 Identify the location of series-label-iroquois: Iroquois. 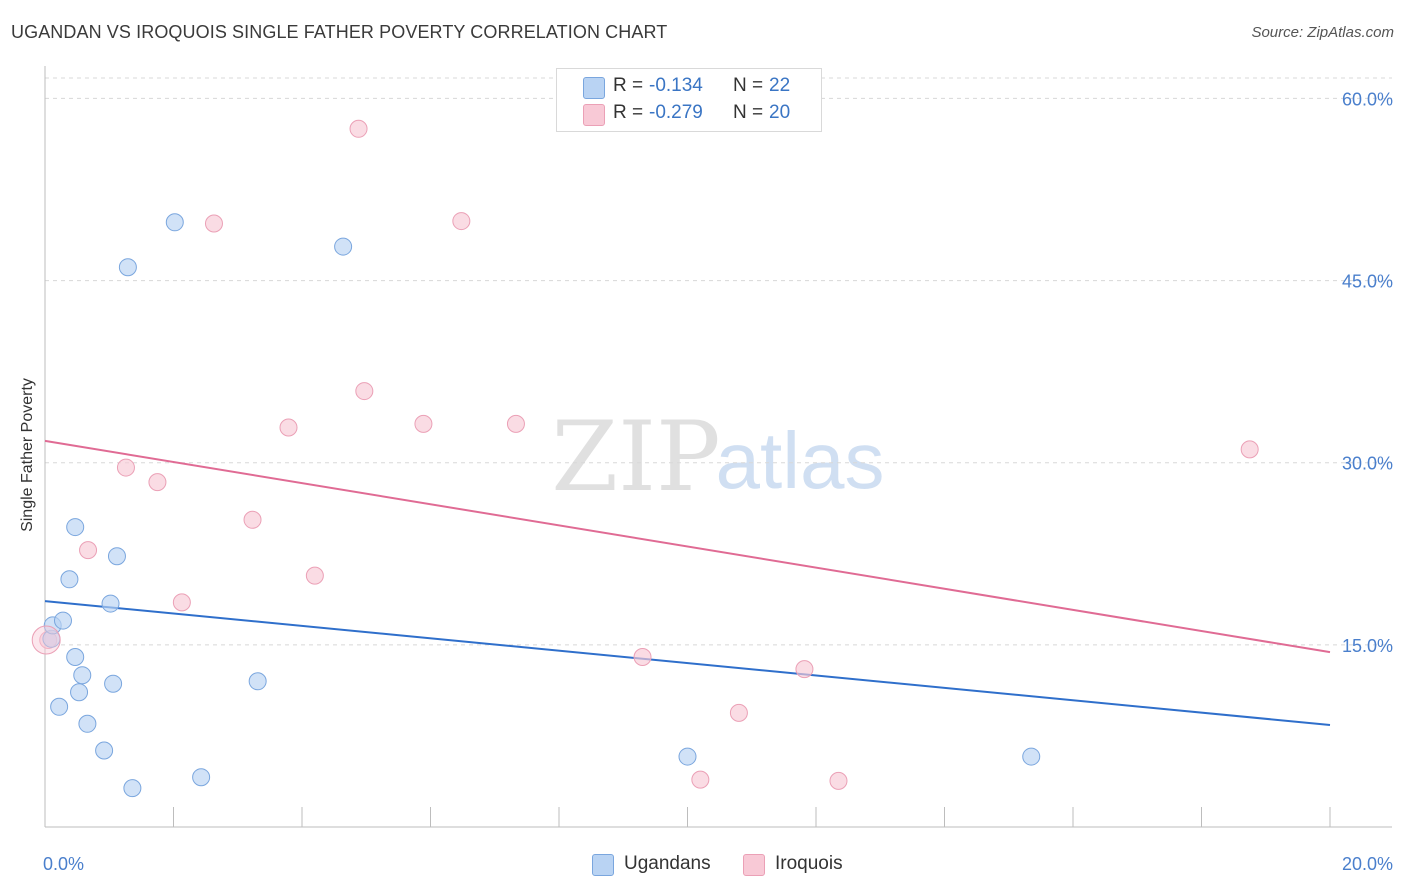
(809, 863).